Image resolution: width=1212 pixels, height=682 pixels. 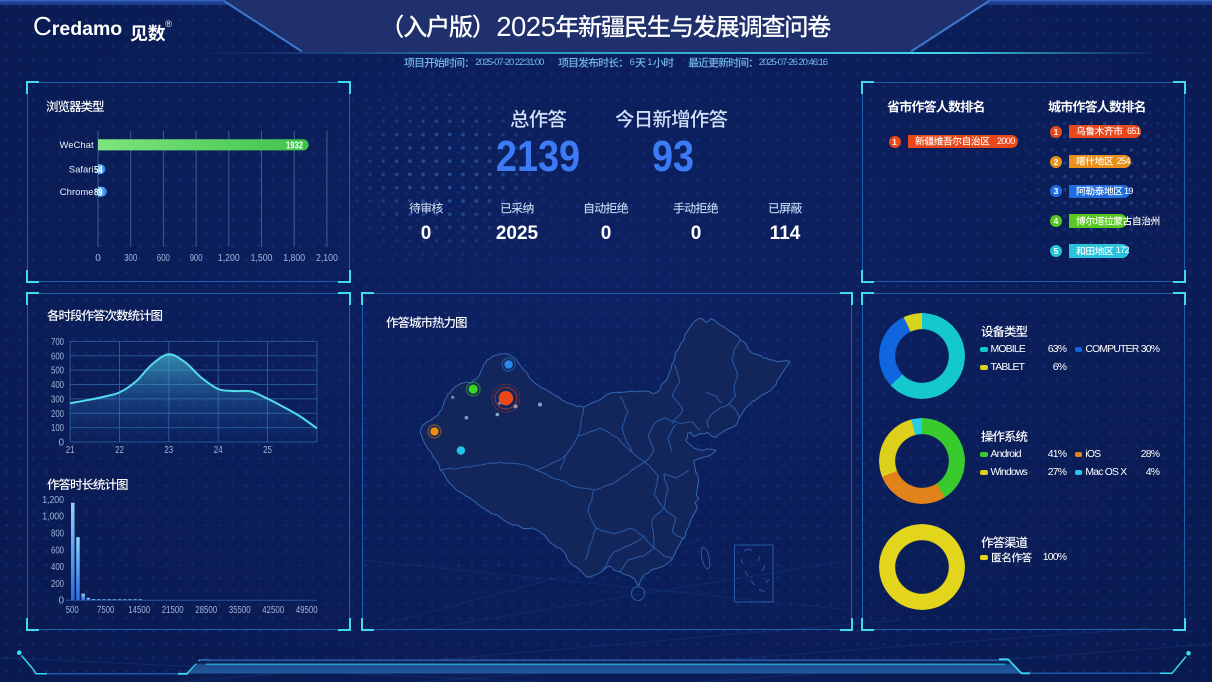 What do you see at coordinates (53, 517) in the screenshot?
I see `svg-text: 1,000` at bounding box center [53, 517].